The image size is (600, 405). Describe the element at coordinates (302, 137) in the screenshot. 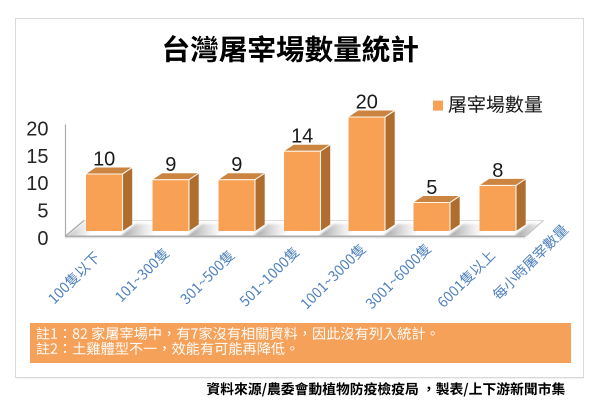

I see `svg-text: 14` at that location.